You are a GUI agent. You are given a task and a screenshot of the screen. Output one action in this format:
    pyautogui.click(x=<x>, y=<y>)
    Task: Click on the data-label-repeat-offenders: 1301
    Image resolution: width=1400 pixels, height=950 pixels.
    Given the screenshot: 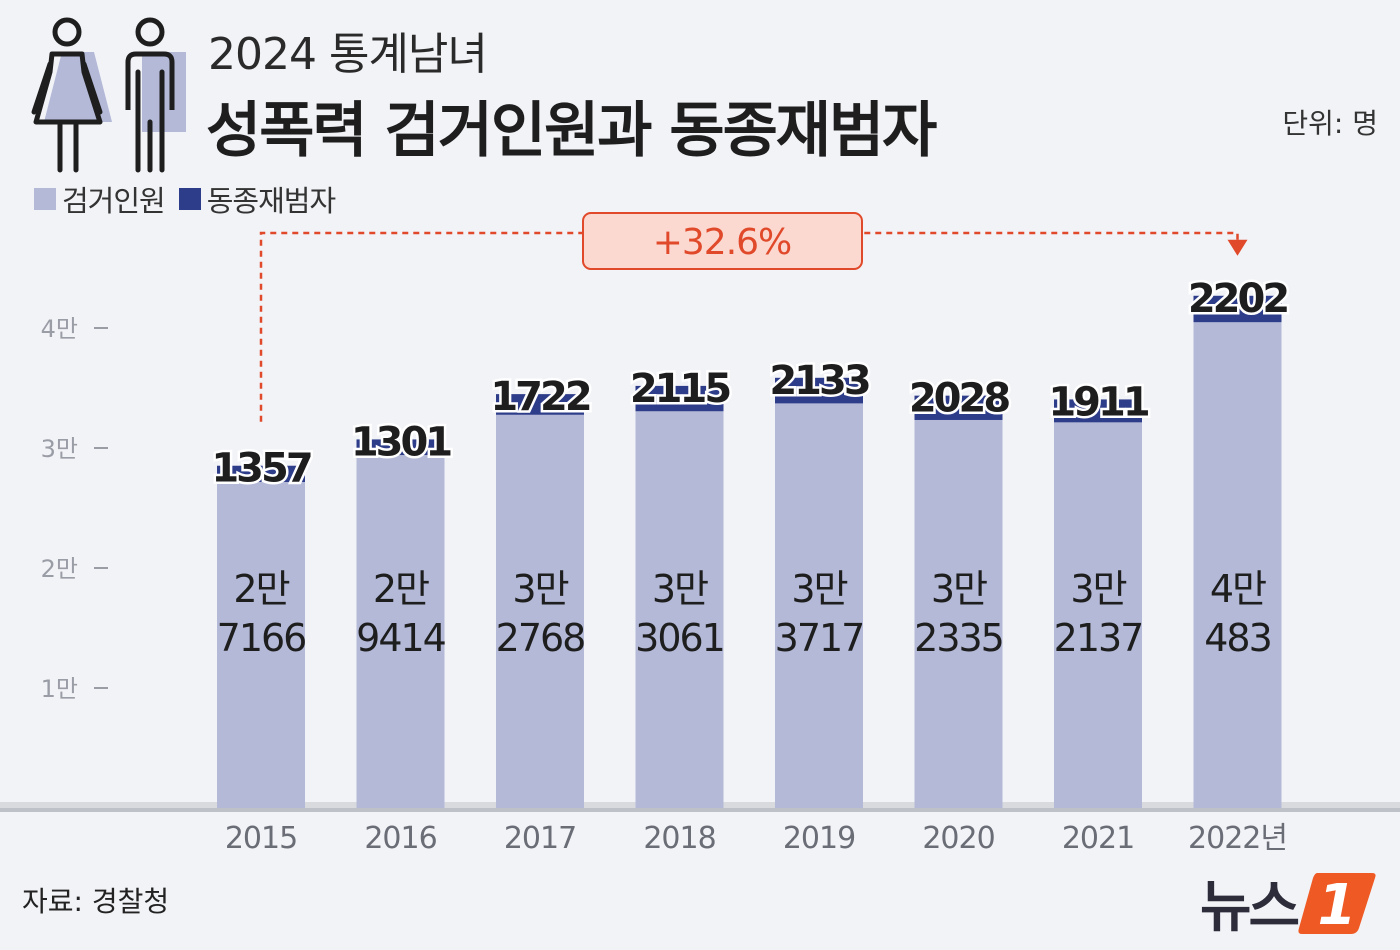 What is the action you would take?
    pyautogui.click(x=401, y=442)
    